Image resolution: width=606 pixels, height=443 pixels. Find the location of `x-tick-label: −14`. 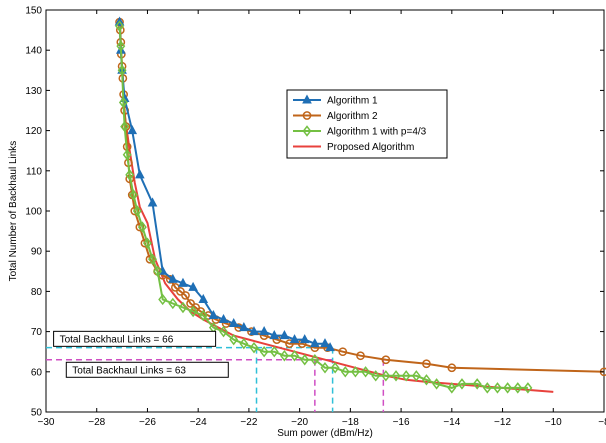

x-tick-label: −14 is located at coordinates (451, 422).